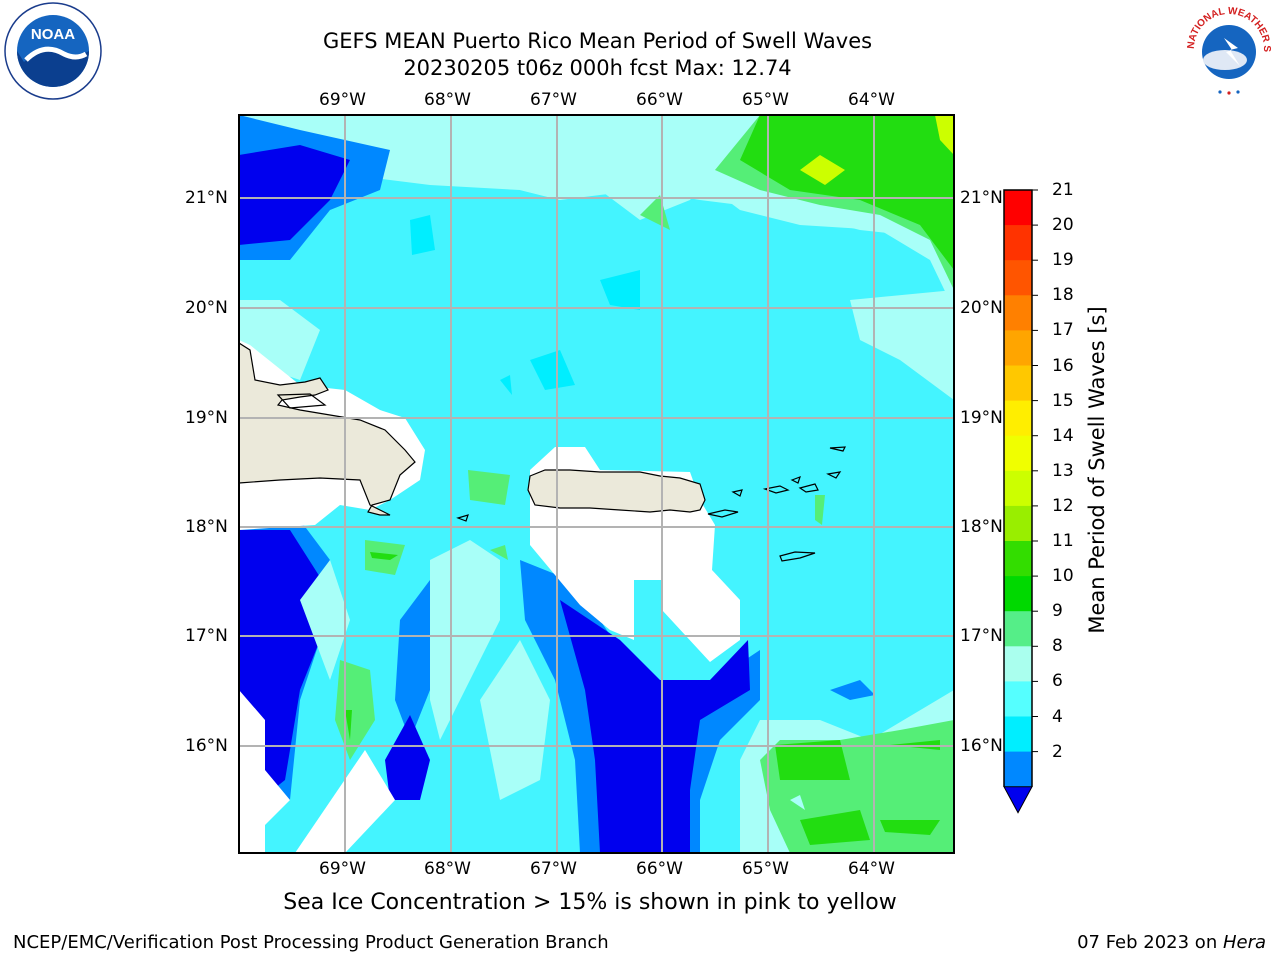 The image size is (1280, 960). What do you see at coordinates (981, 746) in the screenshot?
I see `lat-label-right-16n: 16°N` at bounding box center [981, 746].